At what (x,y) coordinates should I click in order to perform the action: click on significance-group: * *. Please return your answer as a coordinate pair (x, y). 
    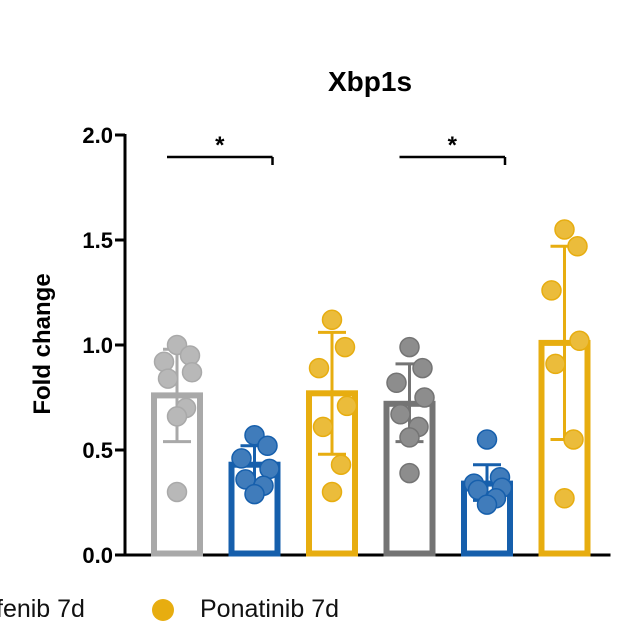
    Looking at the image, I should click on (337, 148).